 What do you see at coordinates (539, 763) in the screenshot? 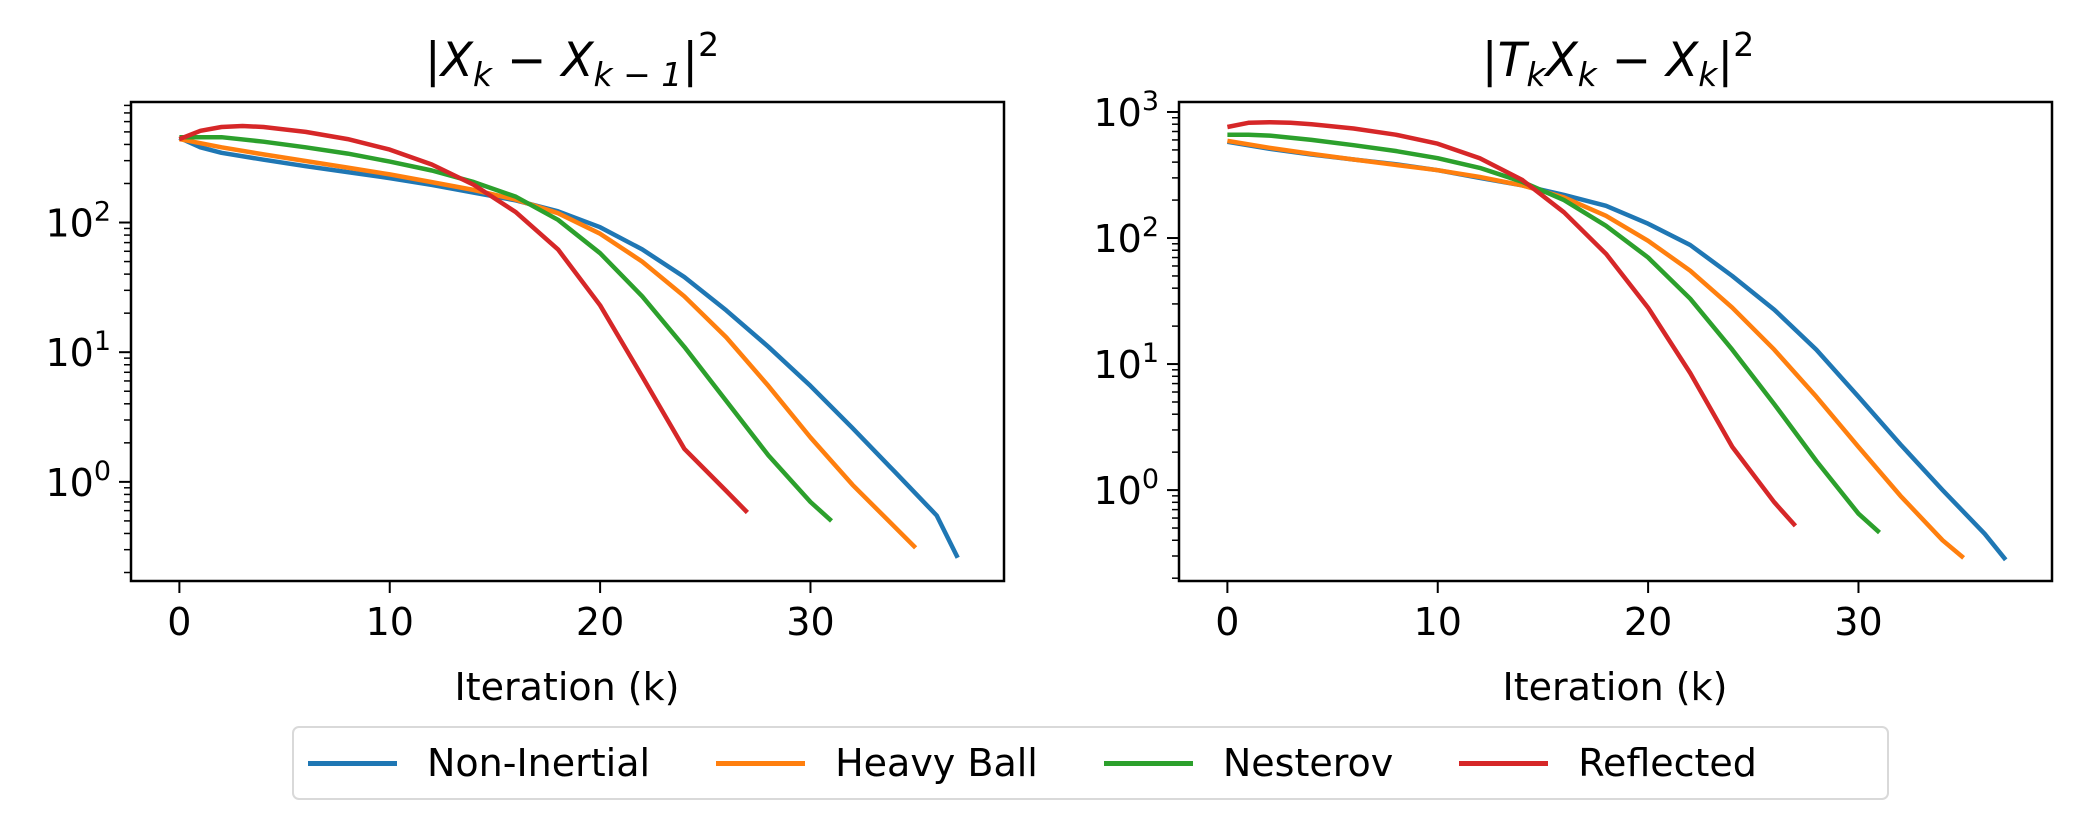
I see `legend-label-non-inertial: Non-Inertial` at bounding box center [539, 763].